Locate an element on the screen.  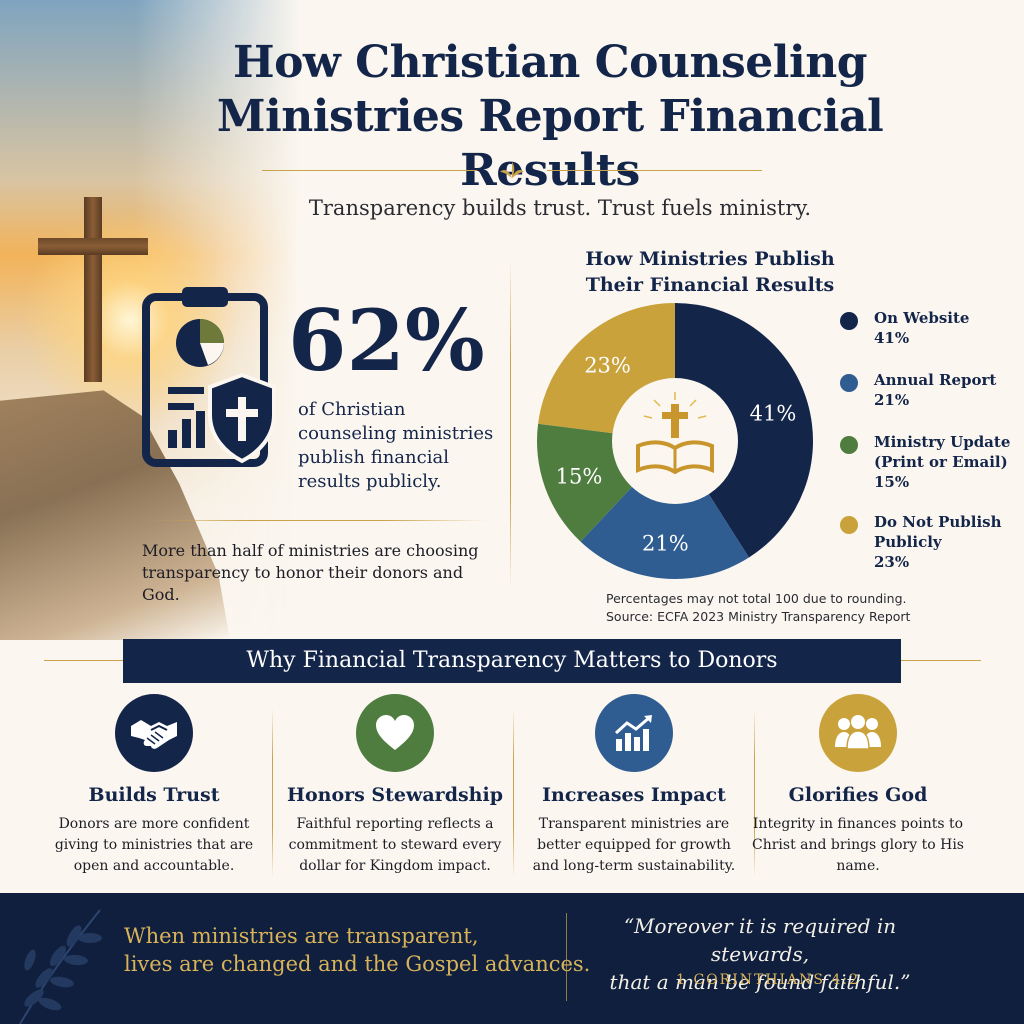
legend-value: 23% is located at coordinates (892, 562).